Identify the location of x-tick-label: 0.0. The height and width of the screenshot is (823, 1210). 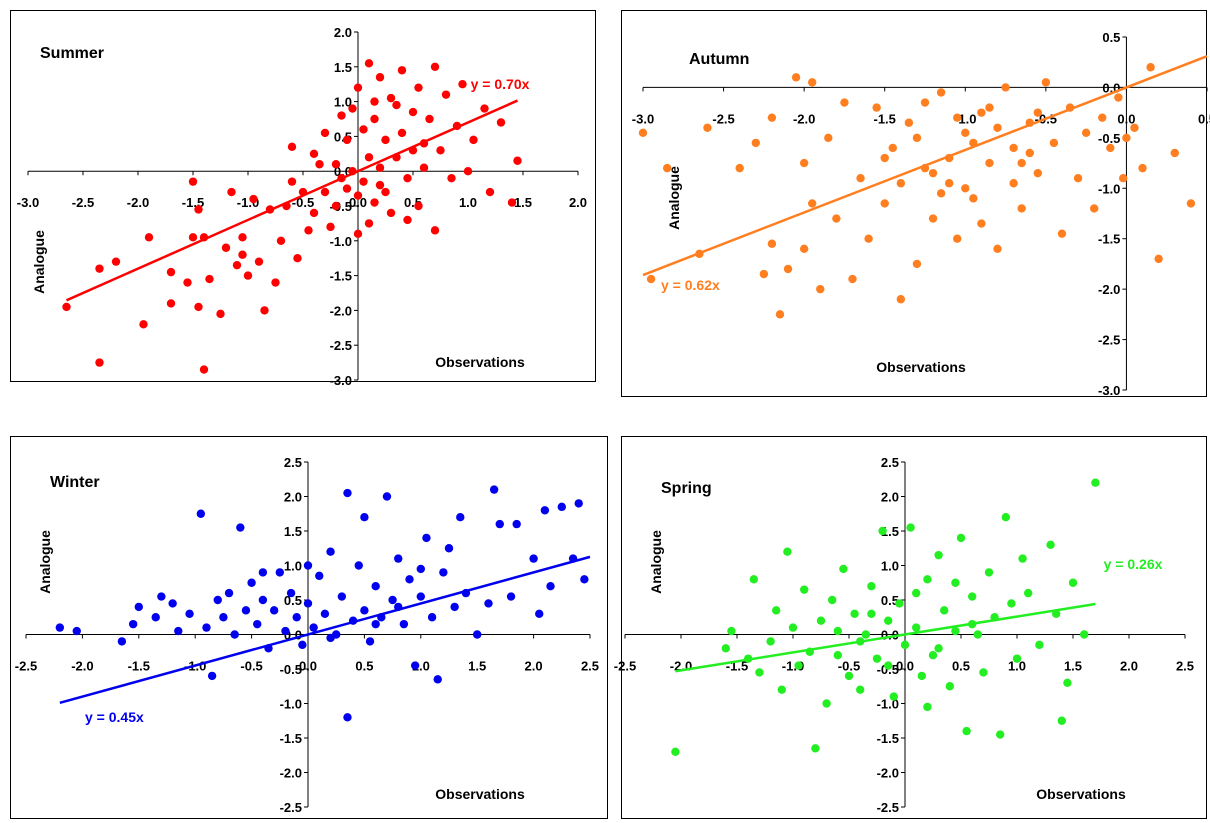
(905, 666).